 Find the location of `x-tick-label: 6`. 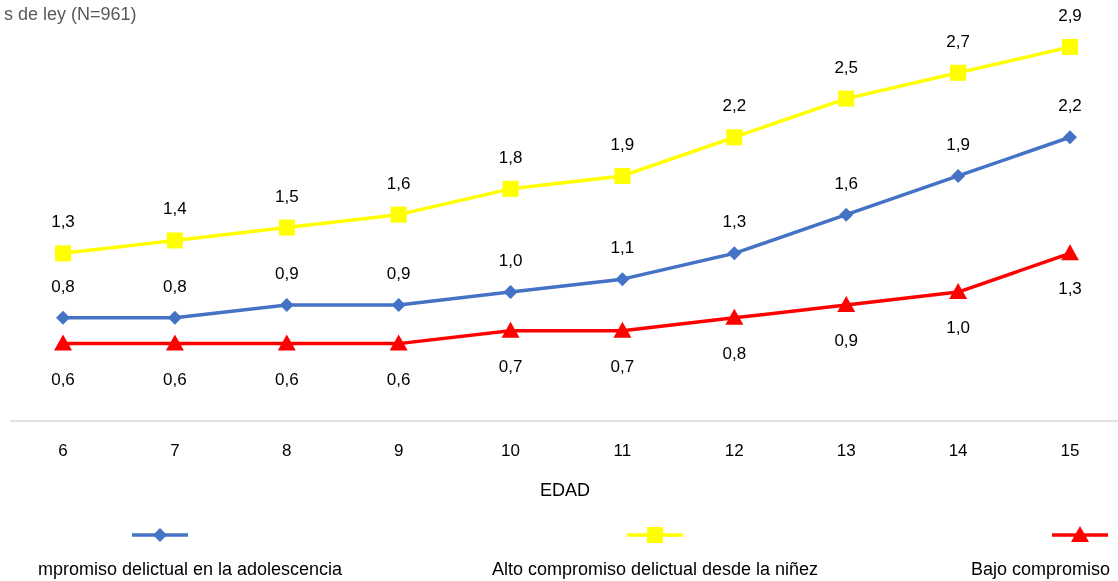

x-tick-label: 6 is located at coordinates (63, 450).